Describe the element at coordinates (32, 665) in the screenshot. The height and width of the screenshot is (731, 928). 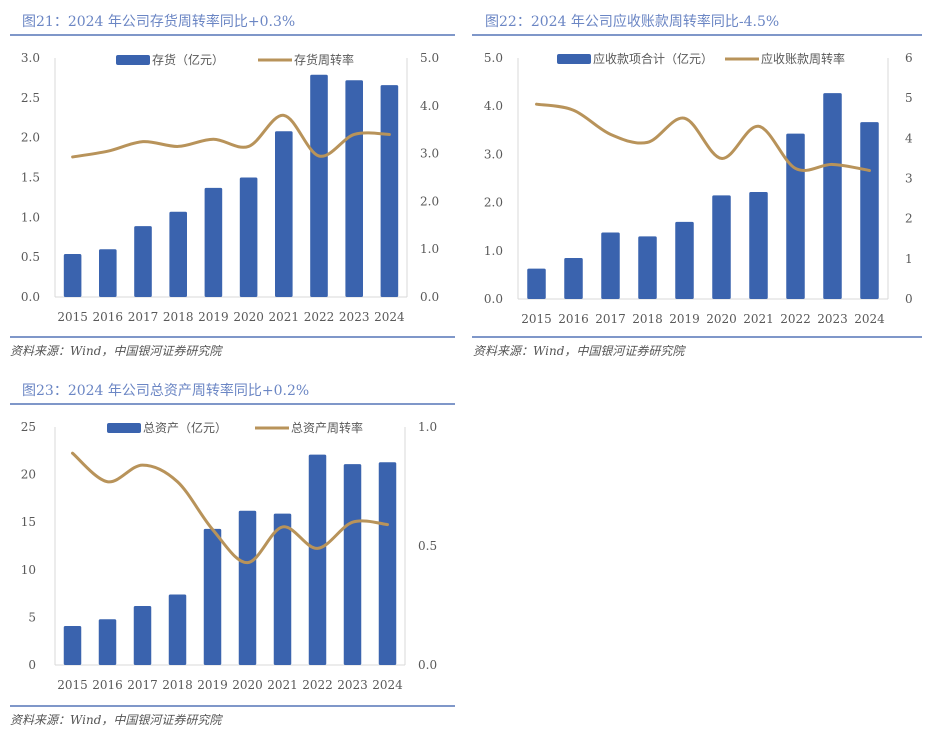
I see `y-left-tick-label: 0` at that location.